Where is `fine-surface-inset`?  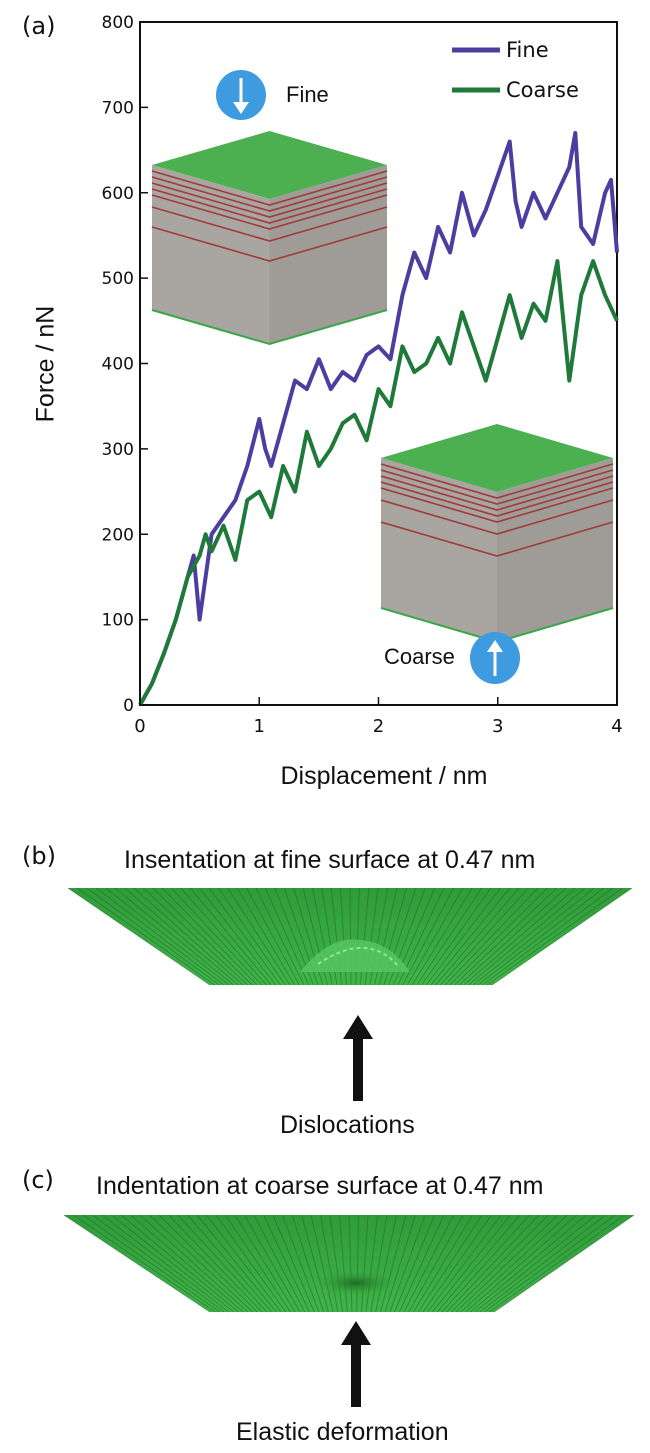 fine-surface-inset is located at coordinates (269, 238).